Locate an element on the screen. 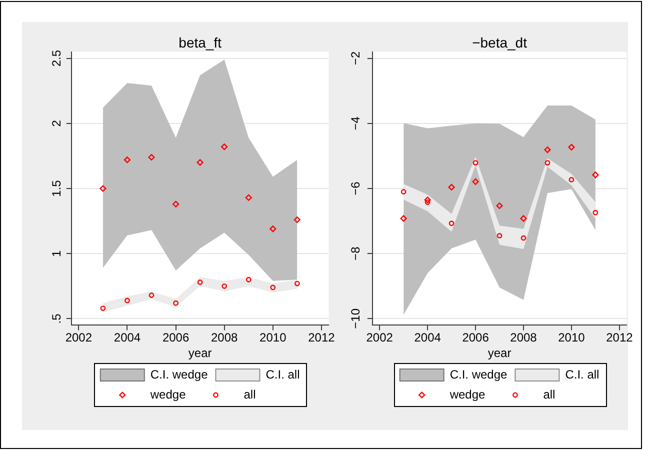  y-tick-label: 2 is located at coordinates (56, 123).